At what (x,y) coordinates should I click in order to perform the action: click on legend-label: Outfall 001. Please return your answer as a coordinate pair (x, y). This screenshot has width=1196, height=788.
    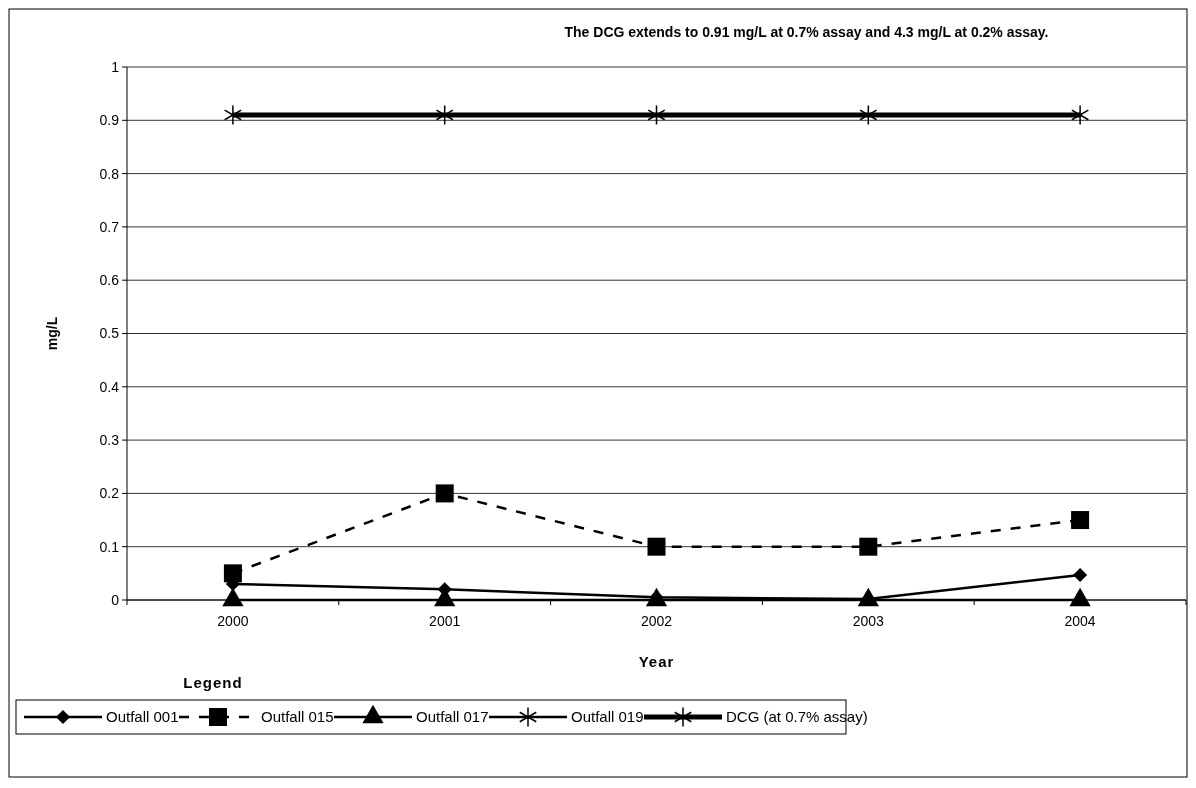
    Looking at the image, I should click on (142, 717).